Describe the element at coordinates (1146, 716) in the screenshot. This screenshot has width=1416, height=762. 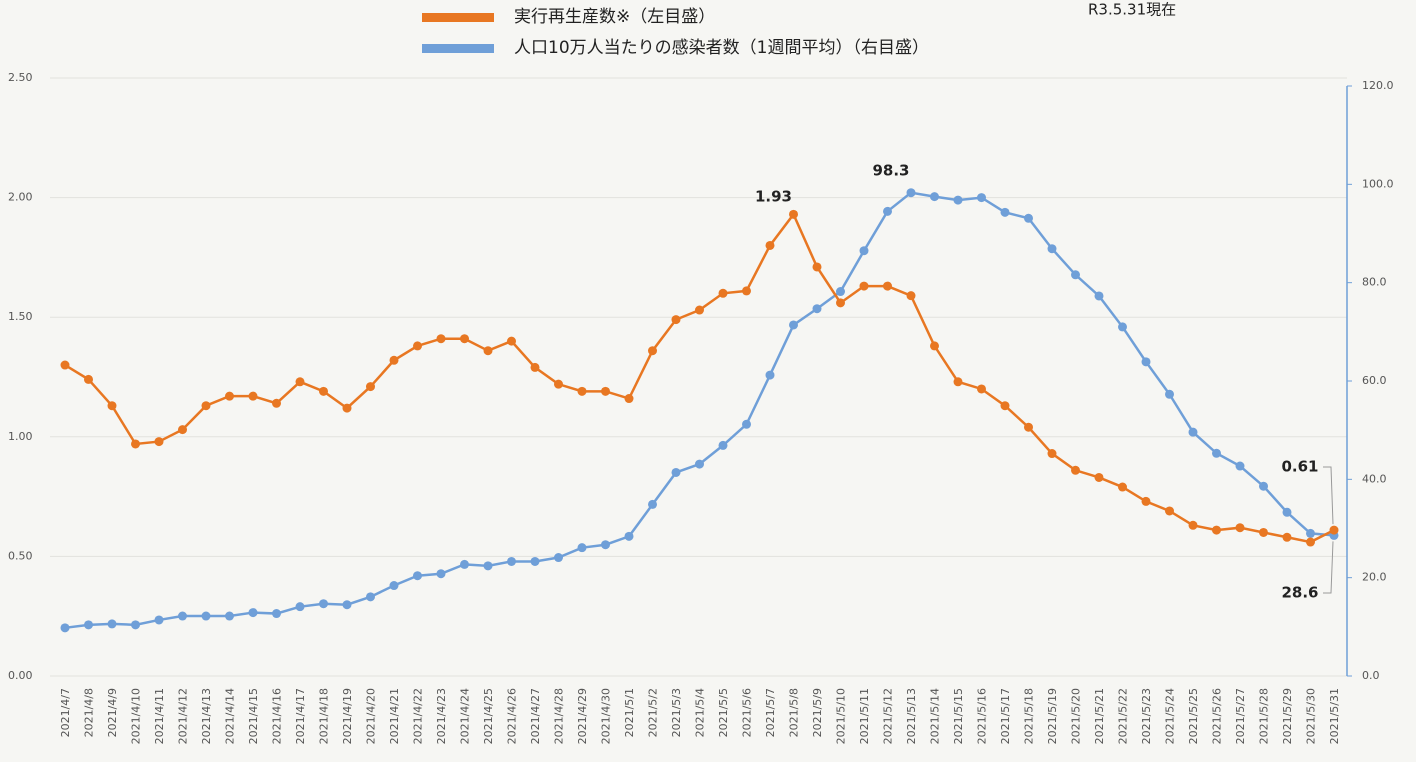
I see `x-tick-label: 2021/5/23` at that location.